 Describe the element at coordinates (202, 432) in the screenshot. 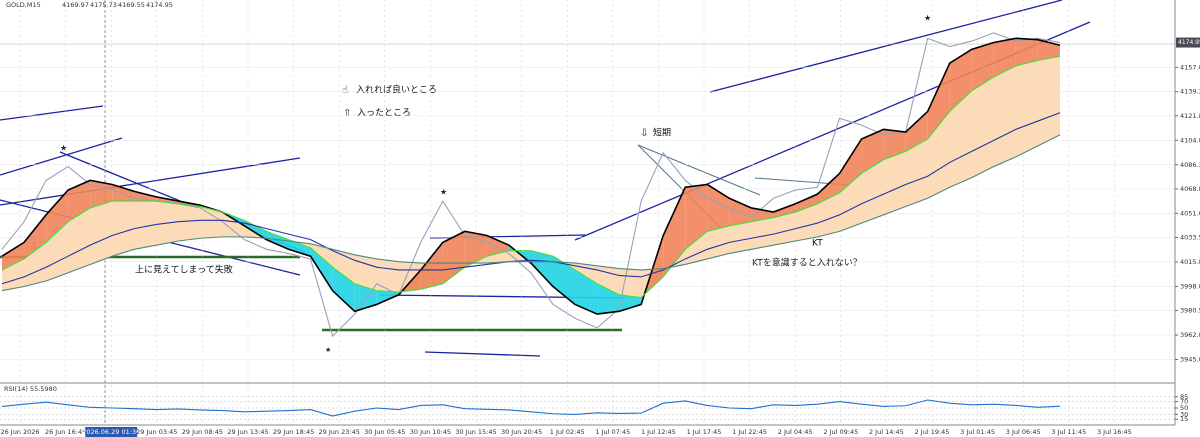

I see `x-tick-label: 29 Jun 08:45` at that location.